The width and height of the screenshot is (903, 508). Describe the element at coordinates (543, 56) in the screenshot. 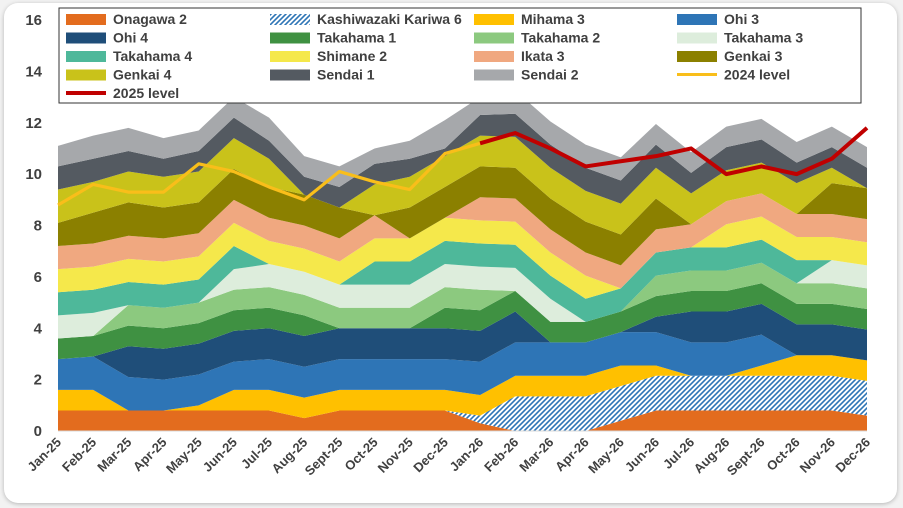

I see `legend-label: Ikata 3` at that location.